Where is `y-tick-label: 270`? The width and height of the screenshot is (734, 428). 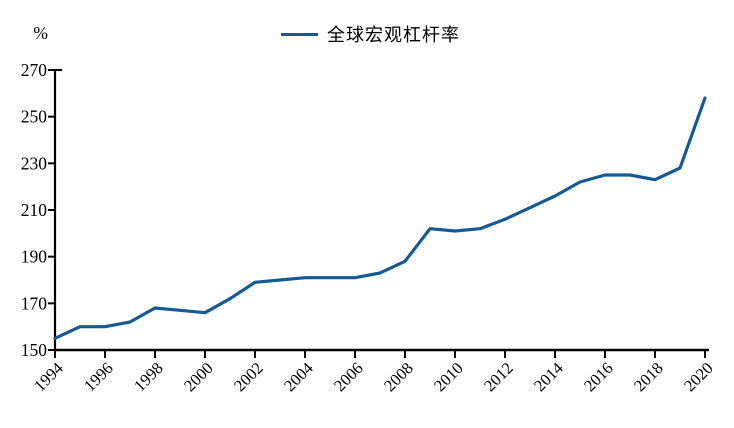
y-tick-label: 270 is located at coordinates (34, 70).